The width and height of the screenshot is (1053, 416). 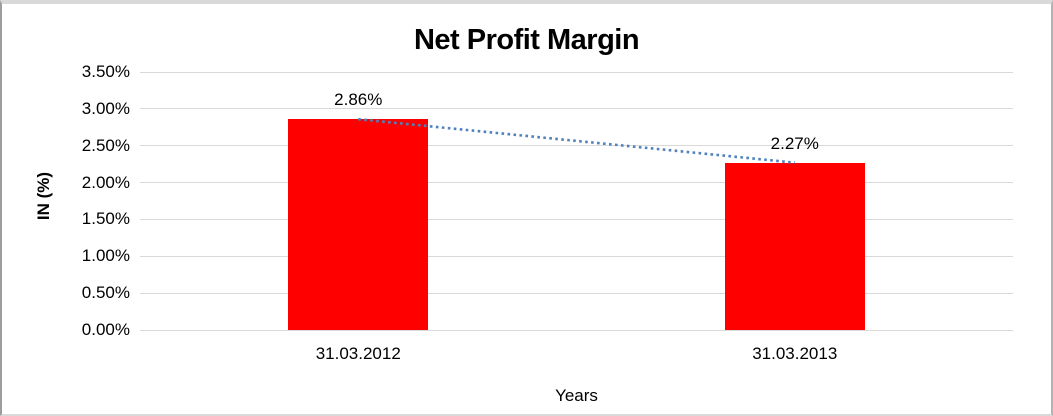 I want to click on bar-data-label: 2.27%, so click(x=794, y=143).